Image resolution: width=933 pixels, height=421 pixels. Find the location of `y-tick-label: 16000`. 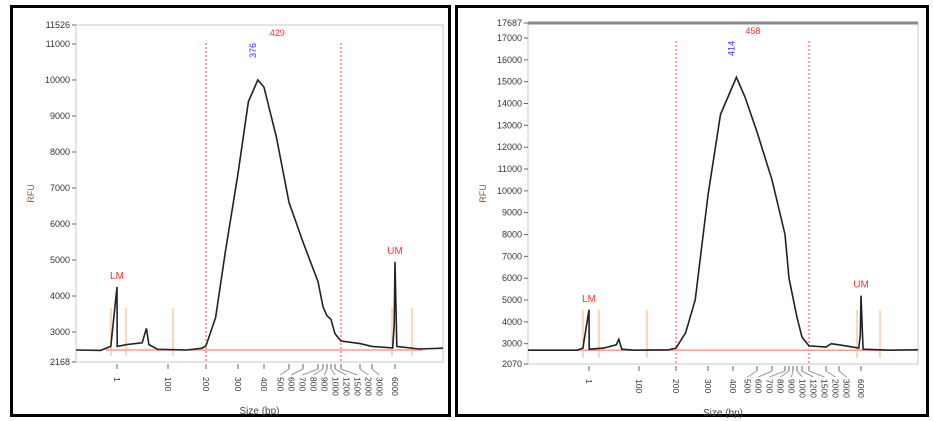

y-tick-label: 16000 is located at coordinates (509, 60).